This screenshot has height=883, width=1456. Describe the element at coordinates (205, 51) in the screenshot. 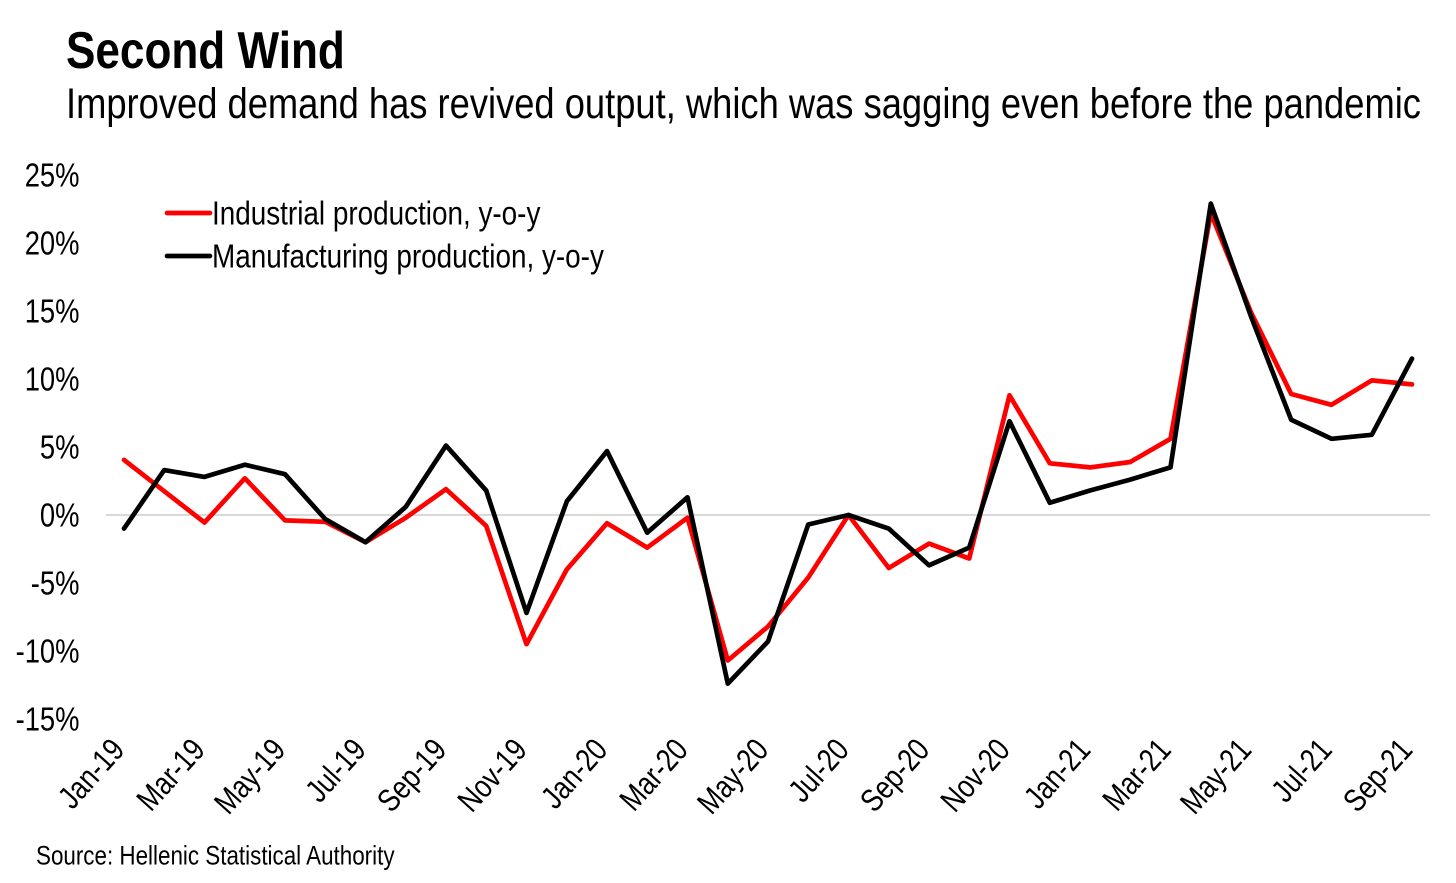

I see `svg-text: Second Wind` at that location.